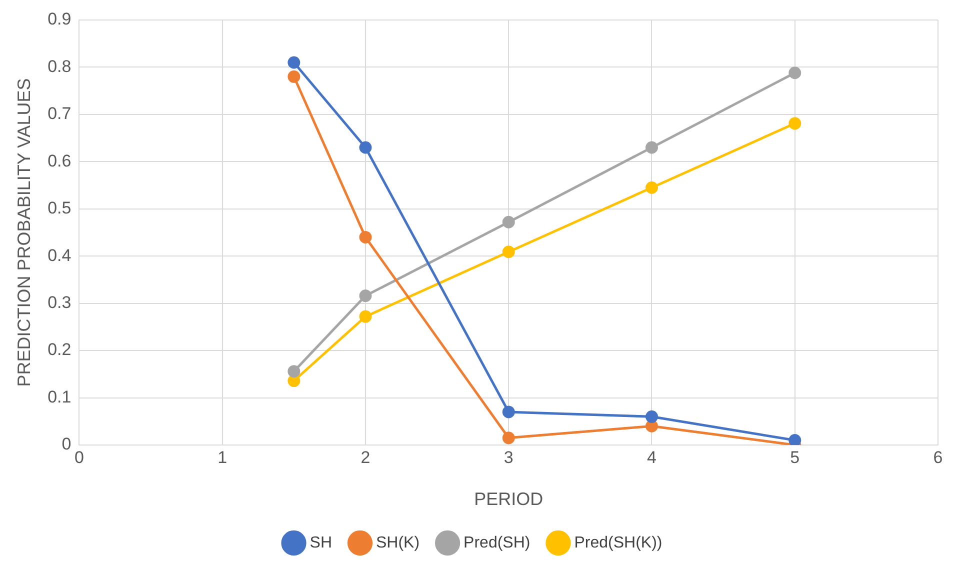 Image resolution: width=958 pixels, height=581 pixels. What do you see at coordinates (509, 499) in the screenshot?
I see `x-axis-title: PERIOD` at bounding box center [509, 499].